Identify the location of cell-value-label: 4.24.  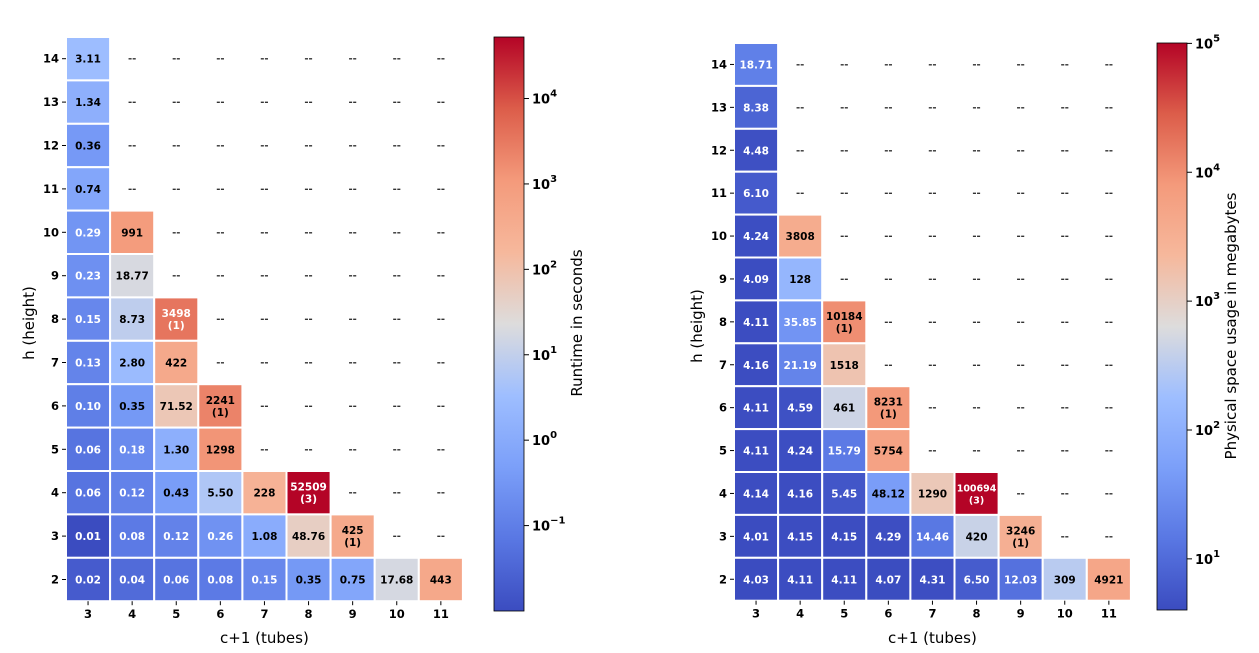
(756, 237).